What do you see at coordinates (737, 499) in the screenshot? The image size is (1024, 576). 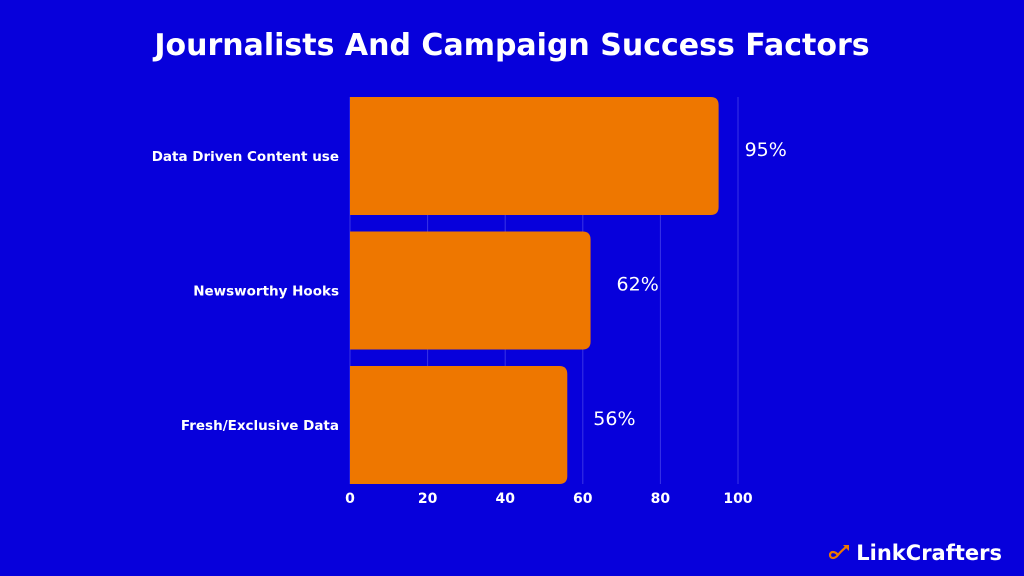 I see `x-tick-label: 100` at bounding box center [737, 499].